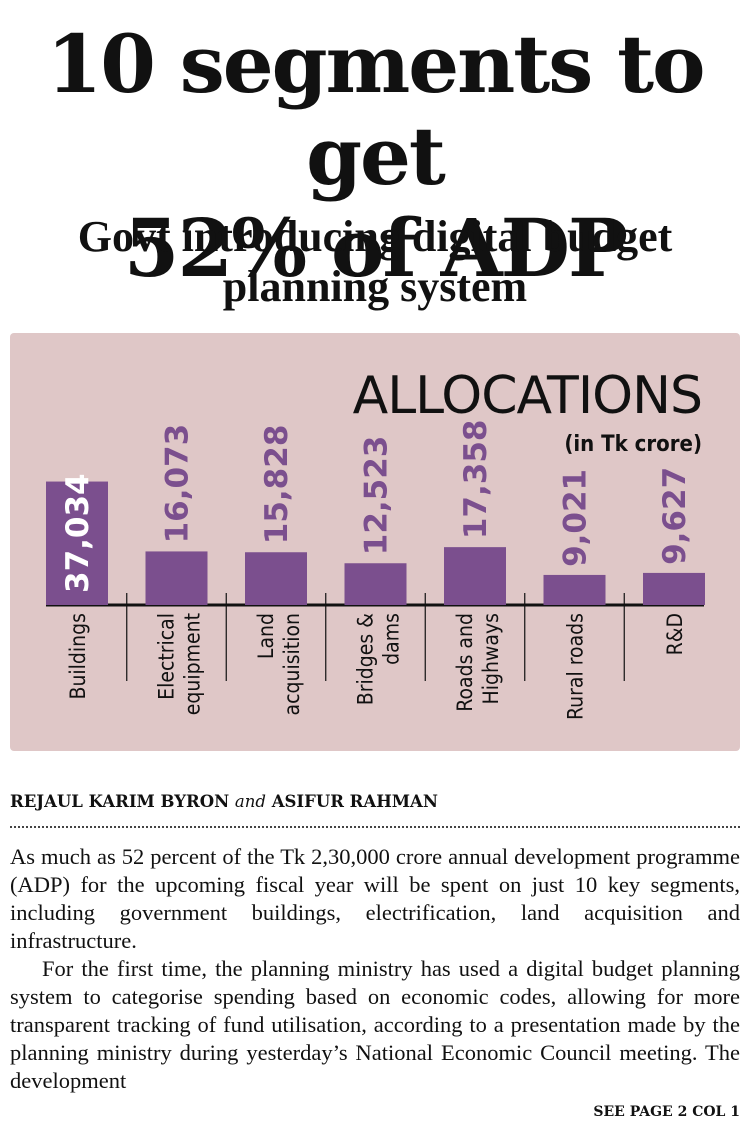 The width and height of the screenshot is (750, 1137). Describe the element at coordinates (366, 659) in the screenshot. I see `category-label-bridges-dams: Bridges &` at that location.